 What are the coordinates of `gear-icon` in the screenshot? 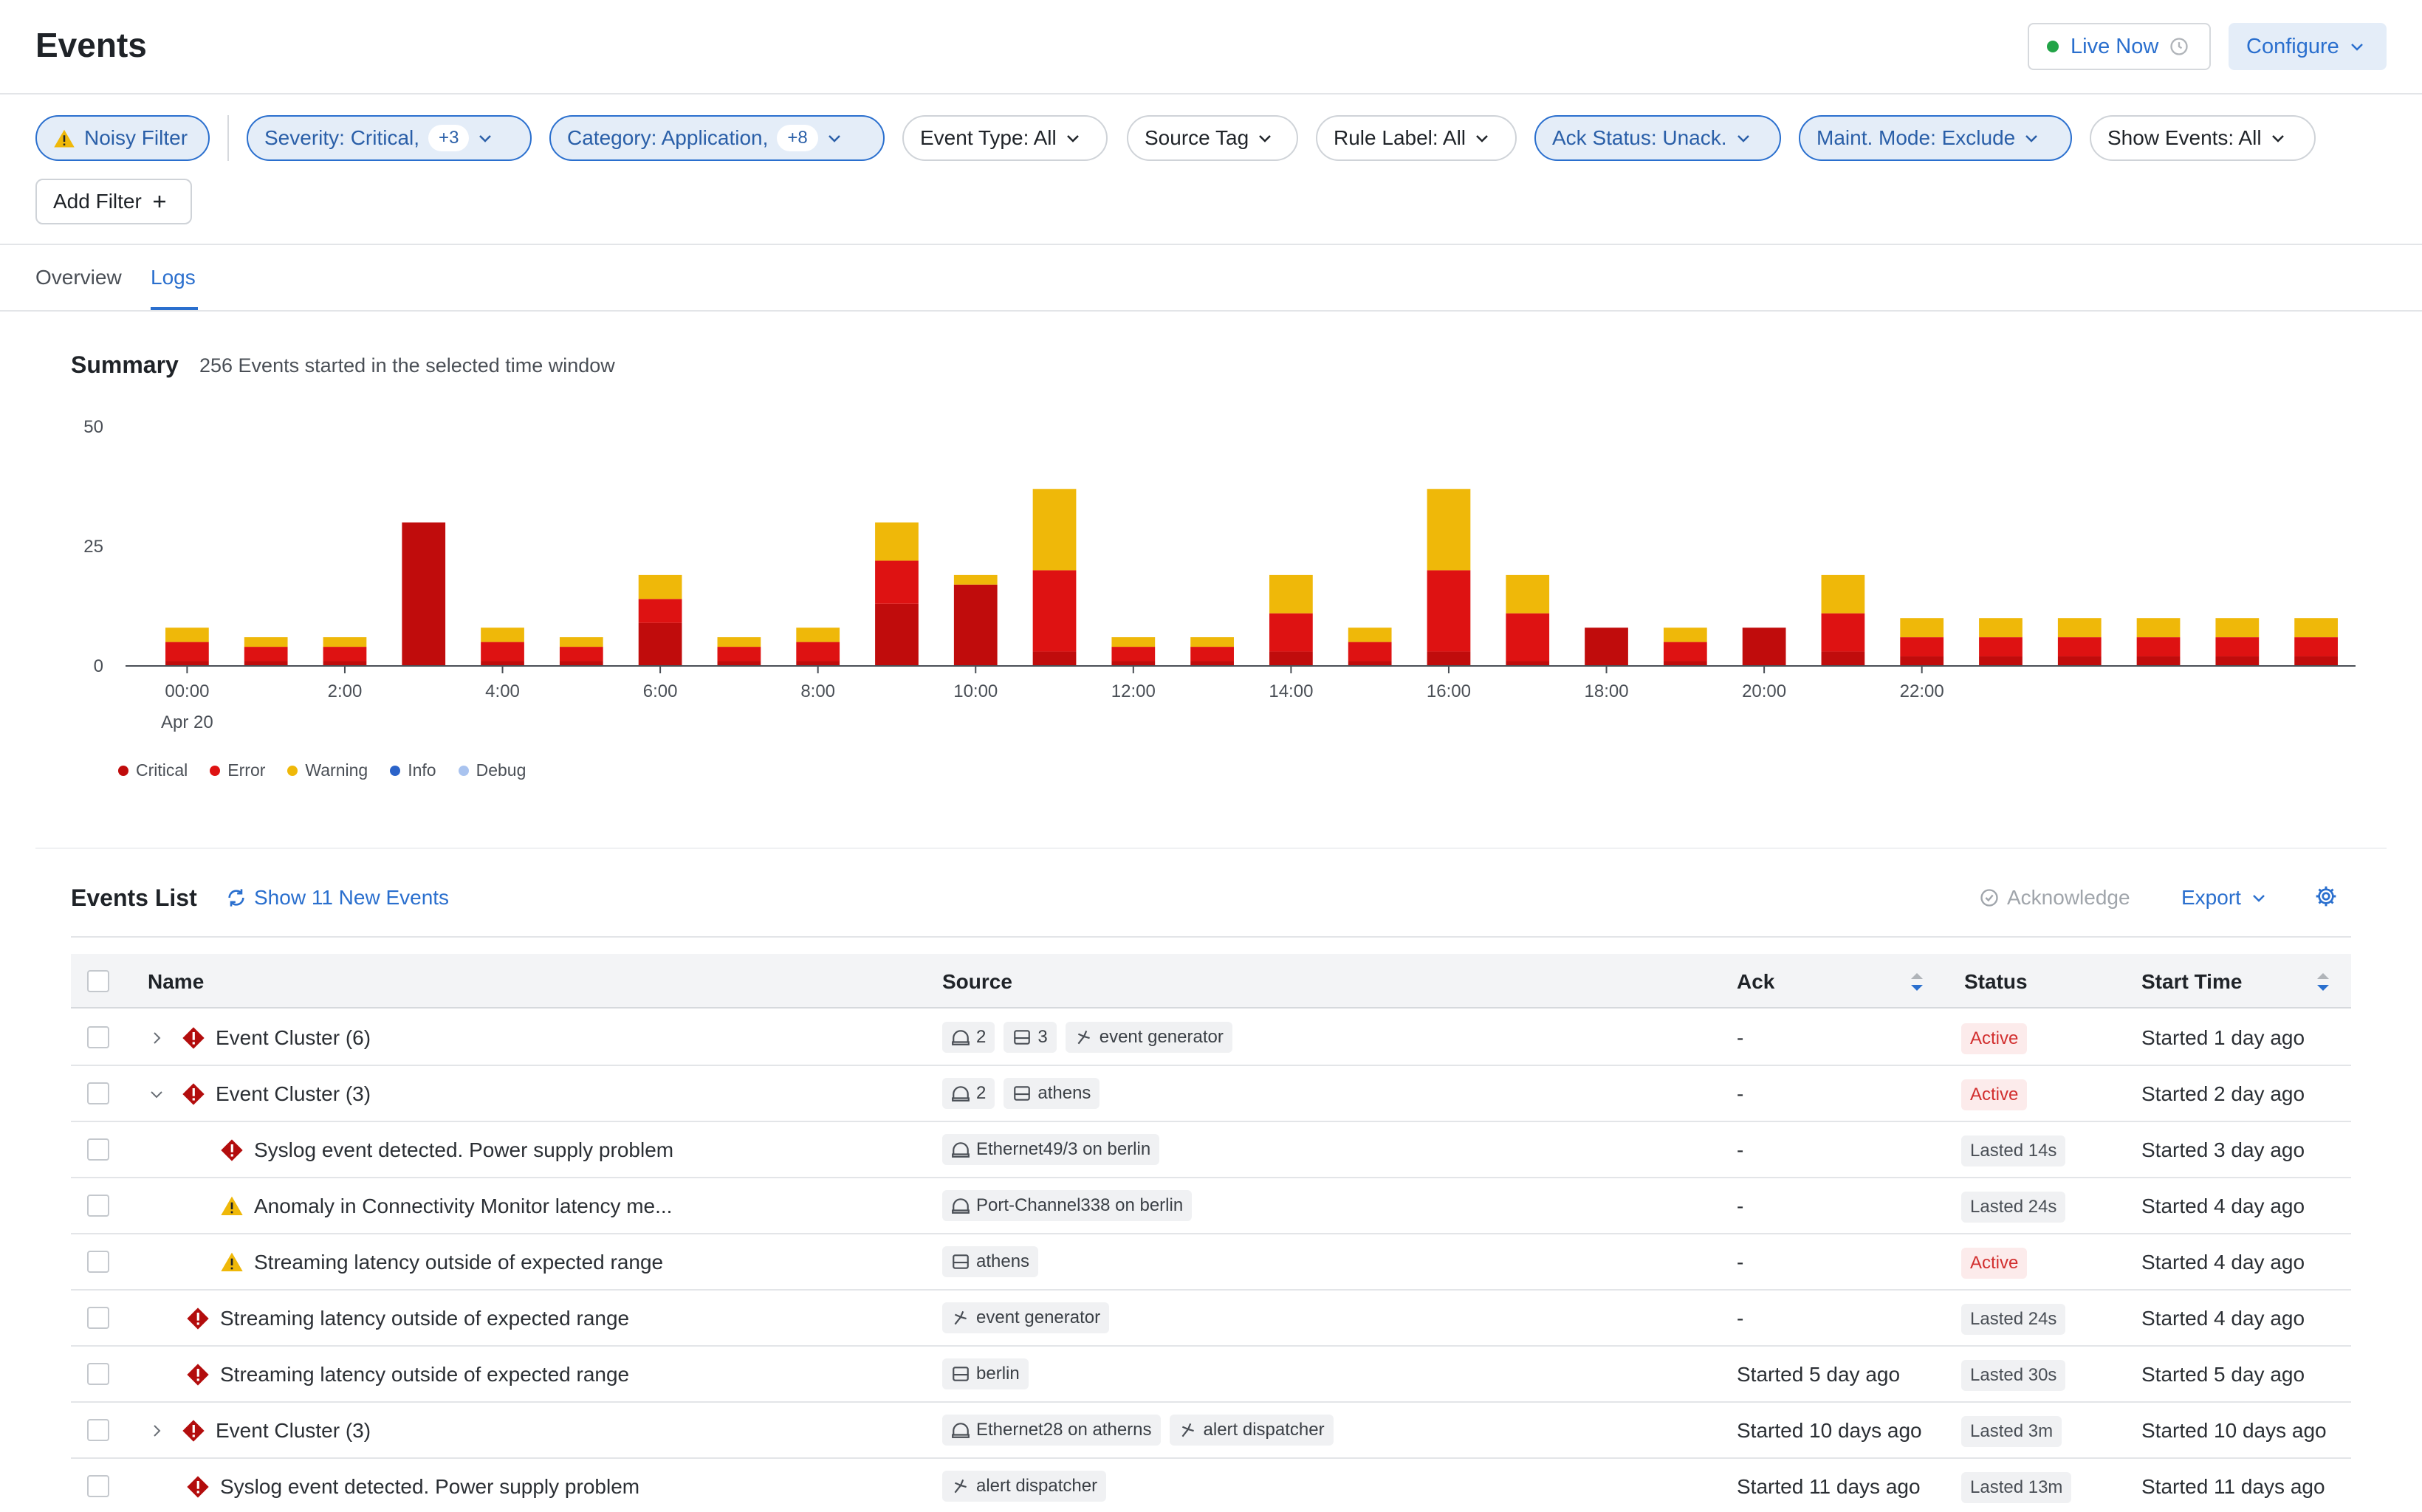 It's located at (2326, 898).